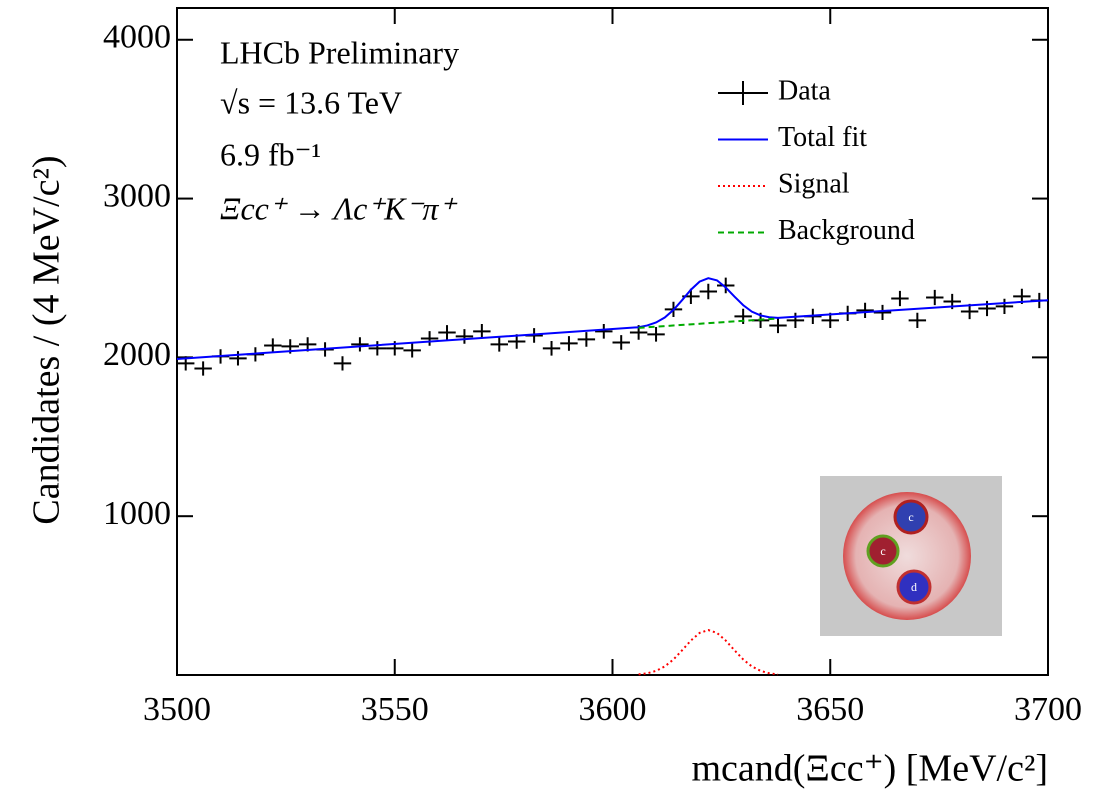  I want to click on y-axis-label: Candidates / (4 MeV/c²), so click(47, 339).